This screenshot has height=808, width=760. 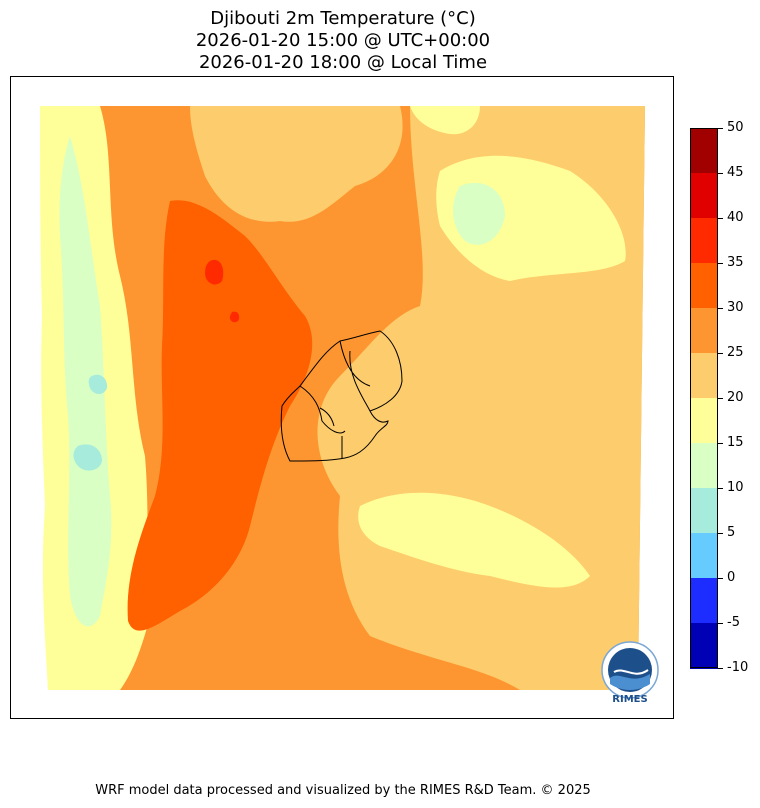 What do you see at coordinates (234, 317) in the screenshot?
I see `field-35-40-spot-b` at bounding box center [234, 317].